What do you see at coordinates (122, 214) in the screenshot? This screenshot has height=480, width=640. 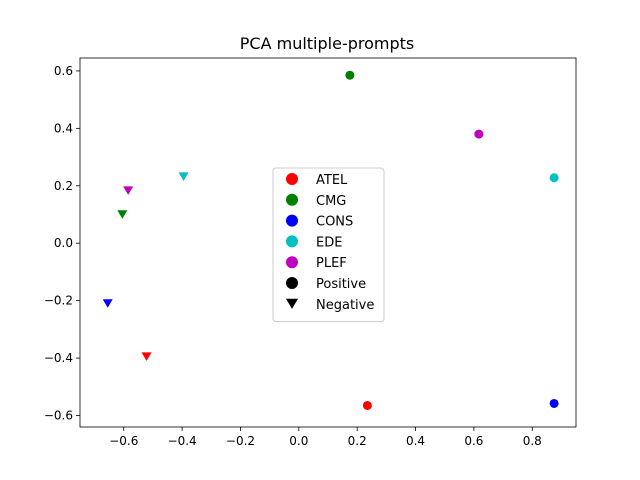 I see `cmg-negative-point` at bounding box center [122, 214].